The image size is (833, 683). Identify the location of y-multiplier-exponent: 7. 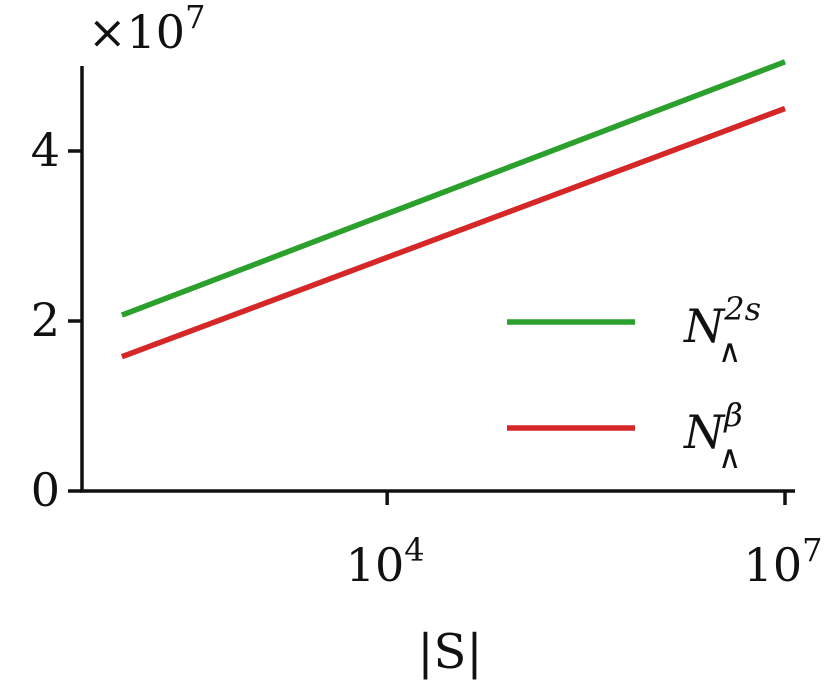
(195, 18).